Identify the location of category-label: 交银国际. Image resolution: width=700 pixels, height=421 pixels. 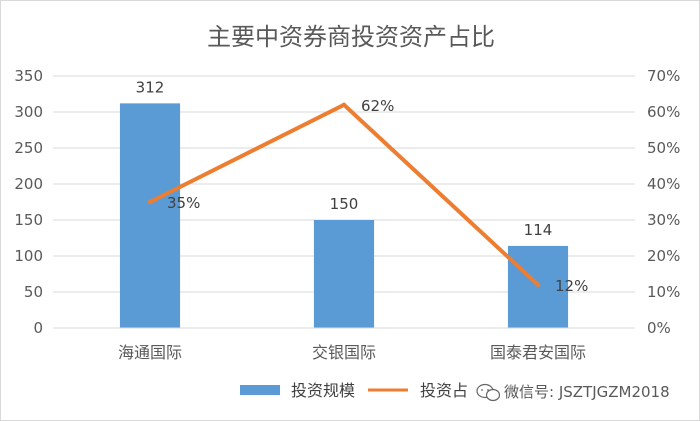
(344, 352).